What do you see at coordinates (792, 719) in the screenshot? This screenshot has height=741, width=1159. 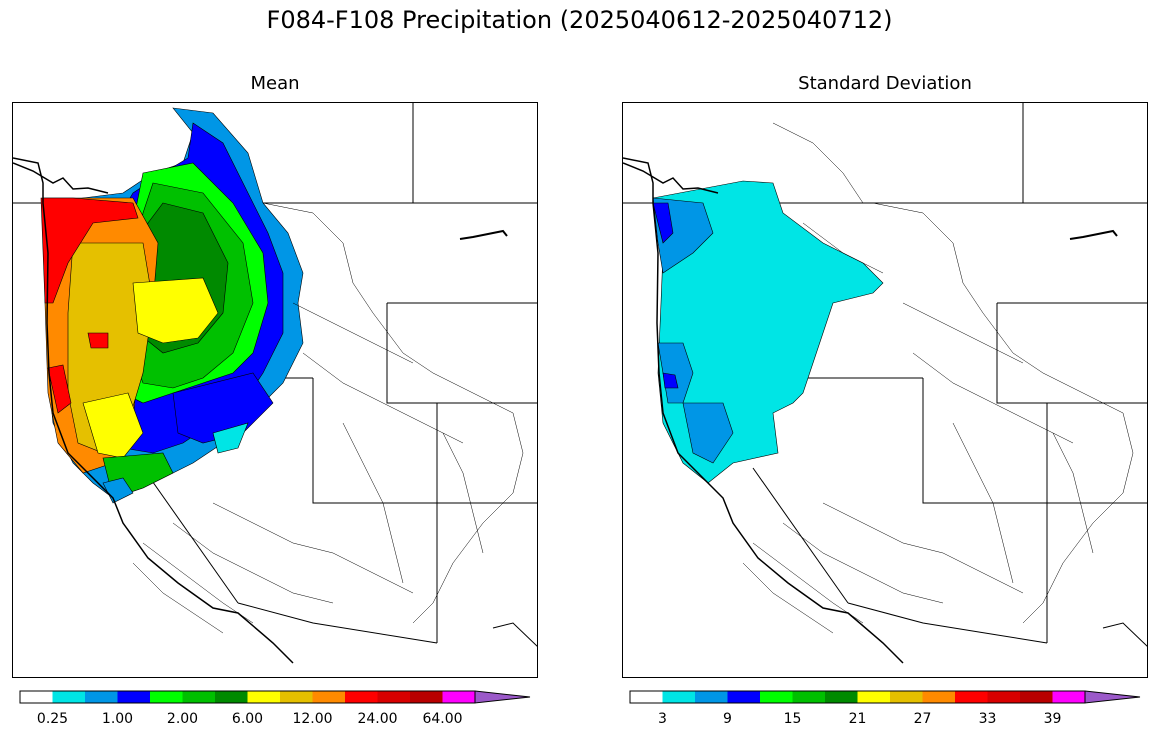 I see `colorbar-tick-label: 15` at bounding box center [792, 719].